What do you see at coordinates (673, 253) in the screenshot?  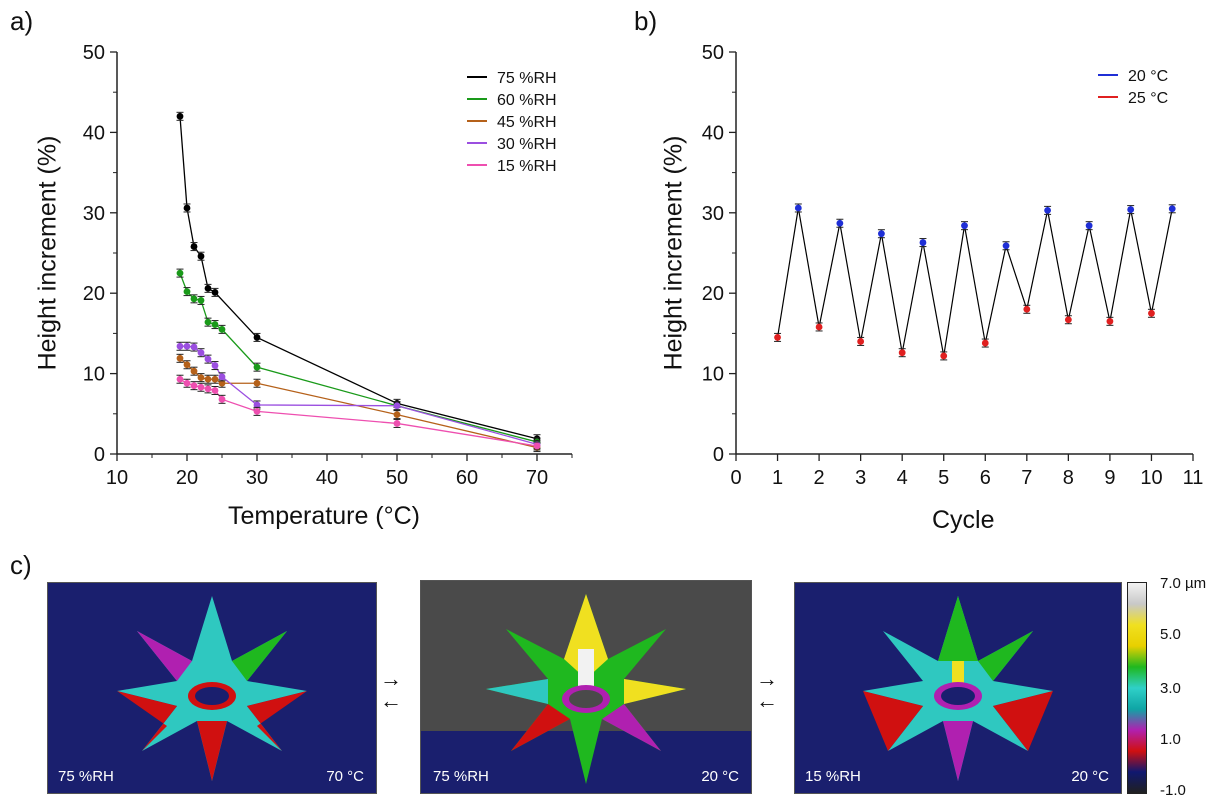 I see `chart-b-ylabel: Height increment (%)` at bounding box center [673, 253].